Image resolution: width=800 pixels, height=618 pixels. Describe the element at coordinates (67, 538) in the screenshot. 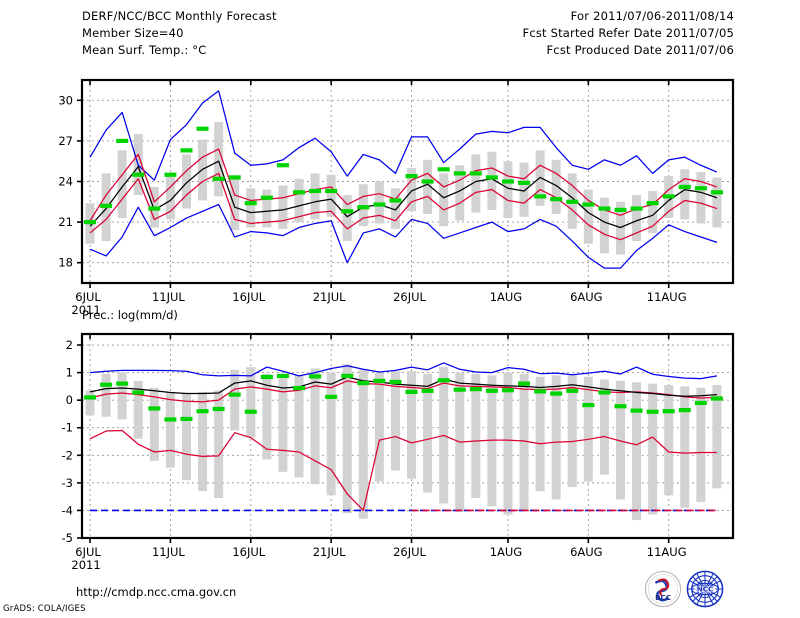

I see `y-tick-label: -5` at that location.